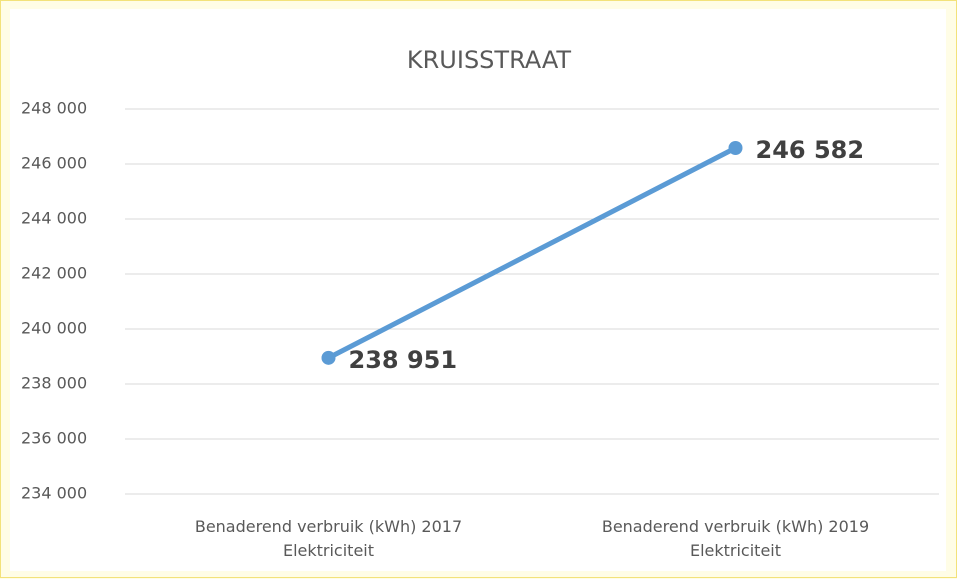  I want to click on y-tick-label: 236 000, so click(54, 438).